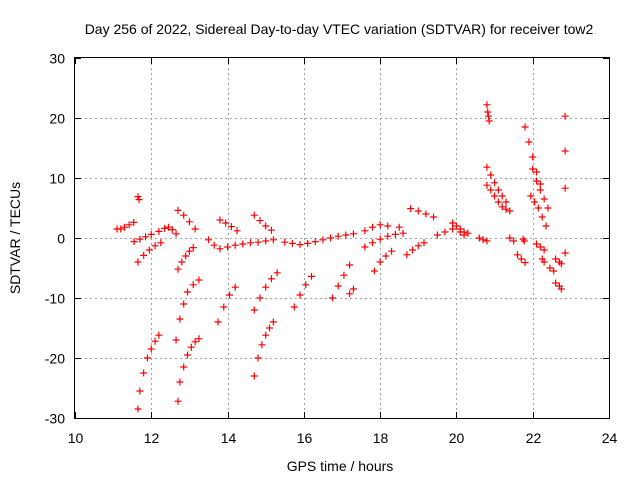  I want to click on y-axis-label: SDTVAR / TECUs, so click(15, 238).